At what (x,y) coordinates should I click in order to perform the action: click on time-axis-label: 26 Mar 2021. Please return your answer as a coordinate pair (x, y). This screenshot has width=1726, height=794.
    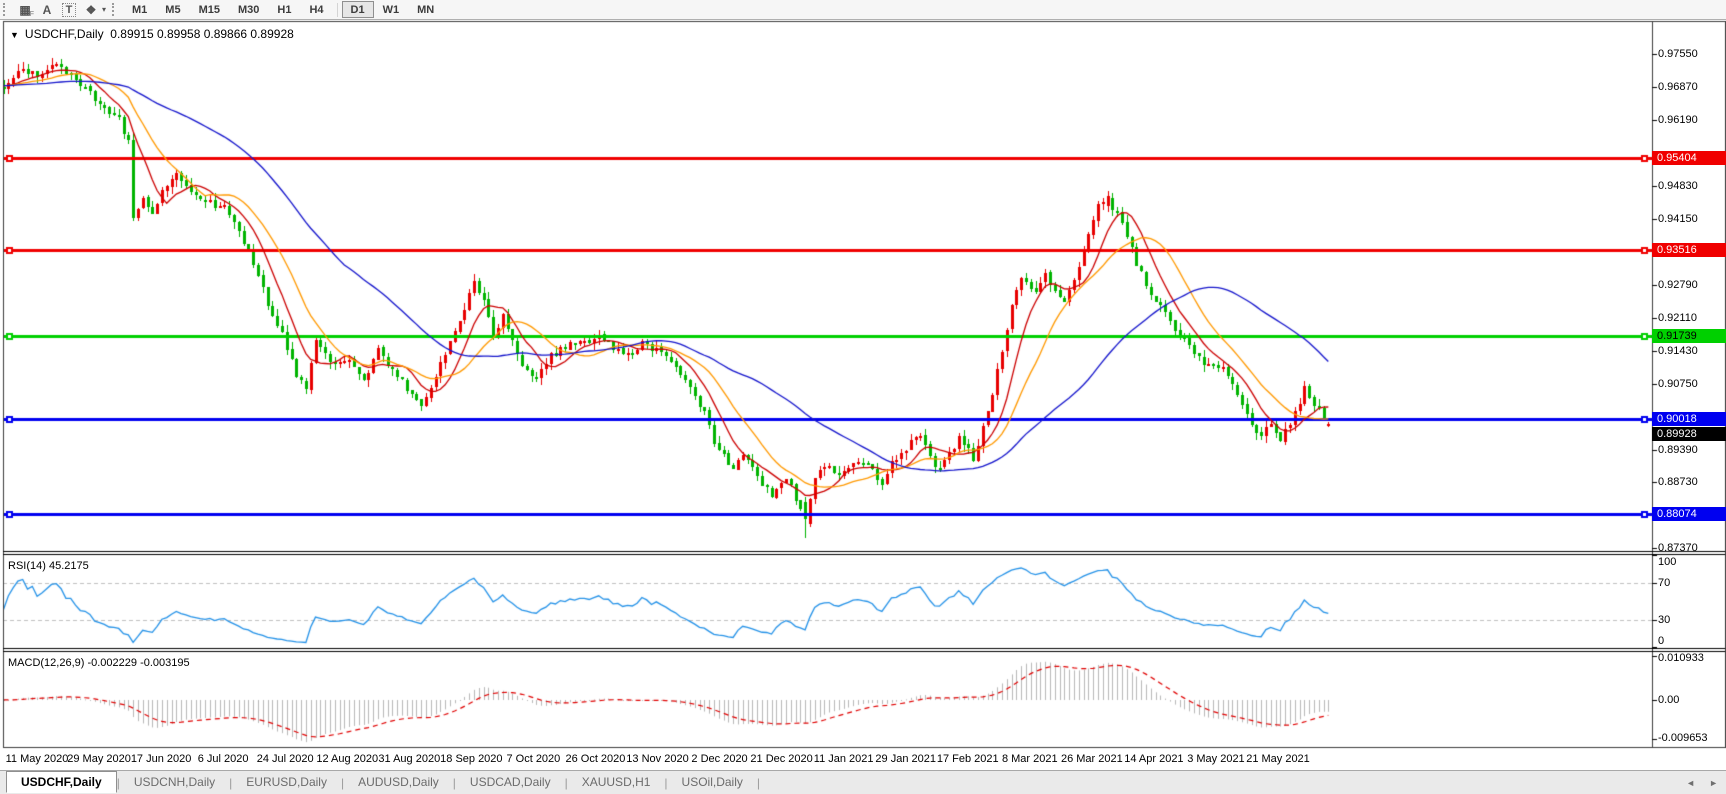
    Looking at the image, I should click on (1091, 759).